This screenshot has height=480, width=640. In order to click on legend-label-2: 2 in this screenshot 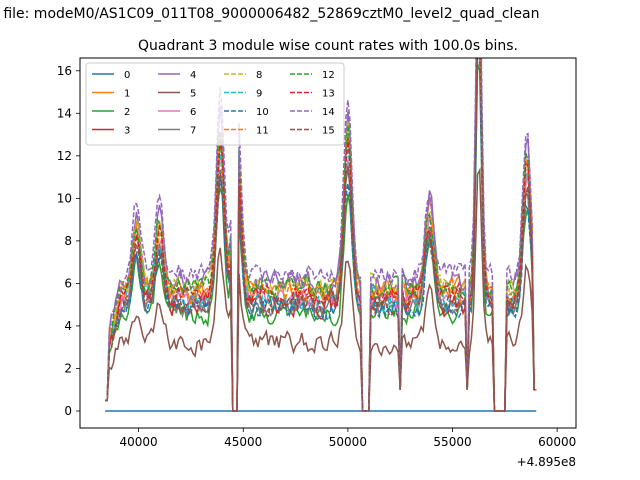, I will do `click(127, 112)`.